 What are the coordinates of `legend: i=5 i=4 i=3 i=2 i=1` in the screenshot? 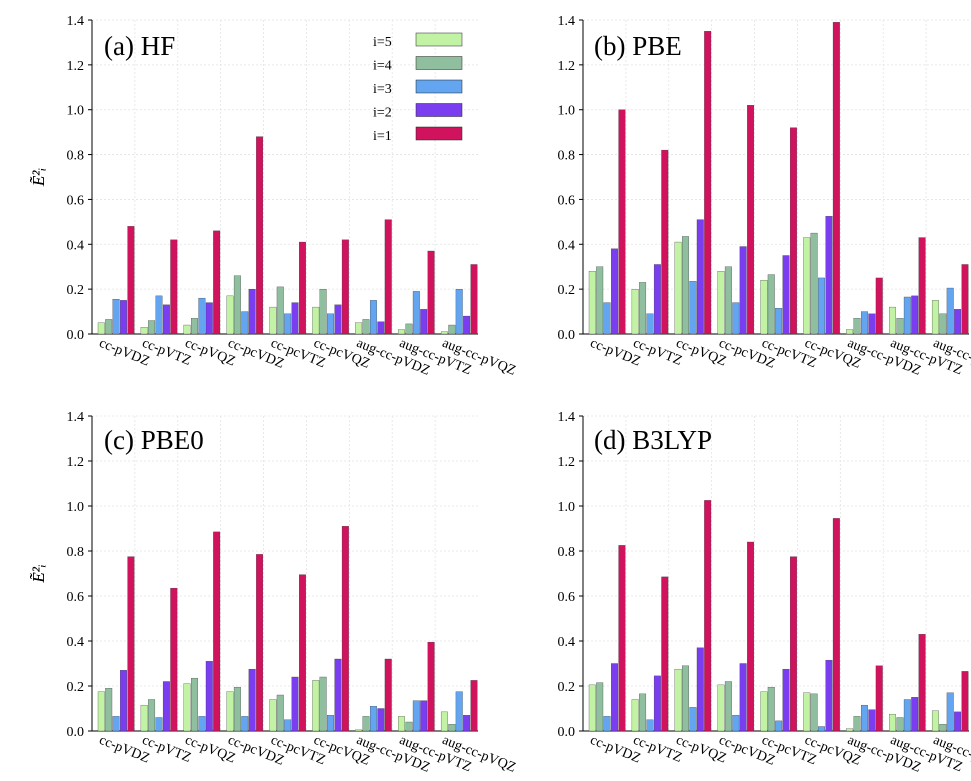 It's located at (418, 88).